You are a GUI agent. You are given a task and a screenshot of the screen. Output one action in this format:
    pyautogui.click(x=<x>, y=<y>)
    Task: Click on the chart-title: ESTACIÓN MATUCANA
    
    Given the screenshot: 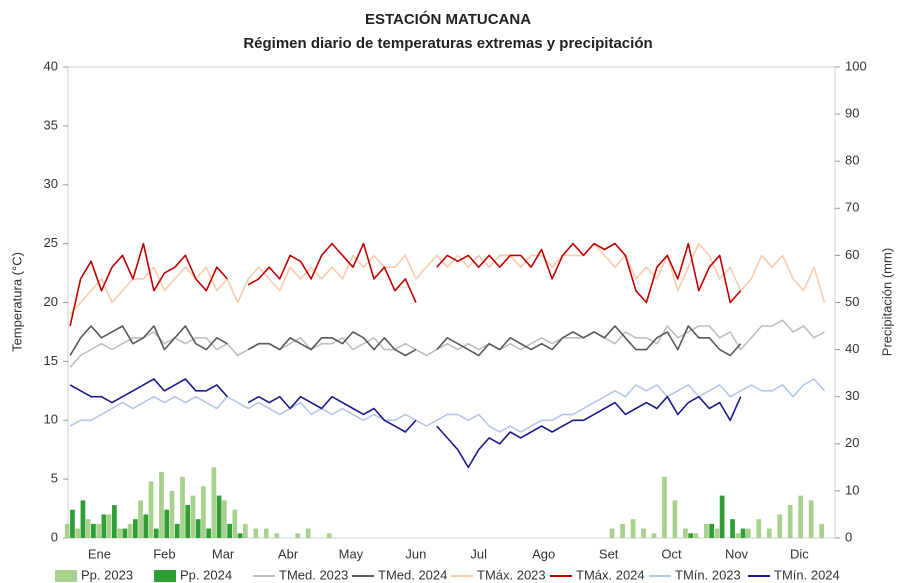 What is the action you would take?
    pyautogui.click(x=448, y=19)
    